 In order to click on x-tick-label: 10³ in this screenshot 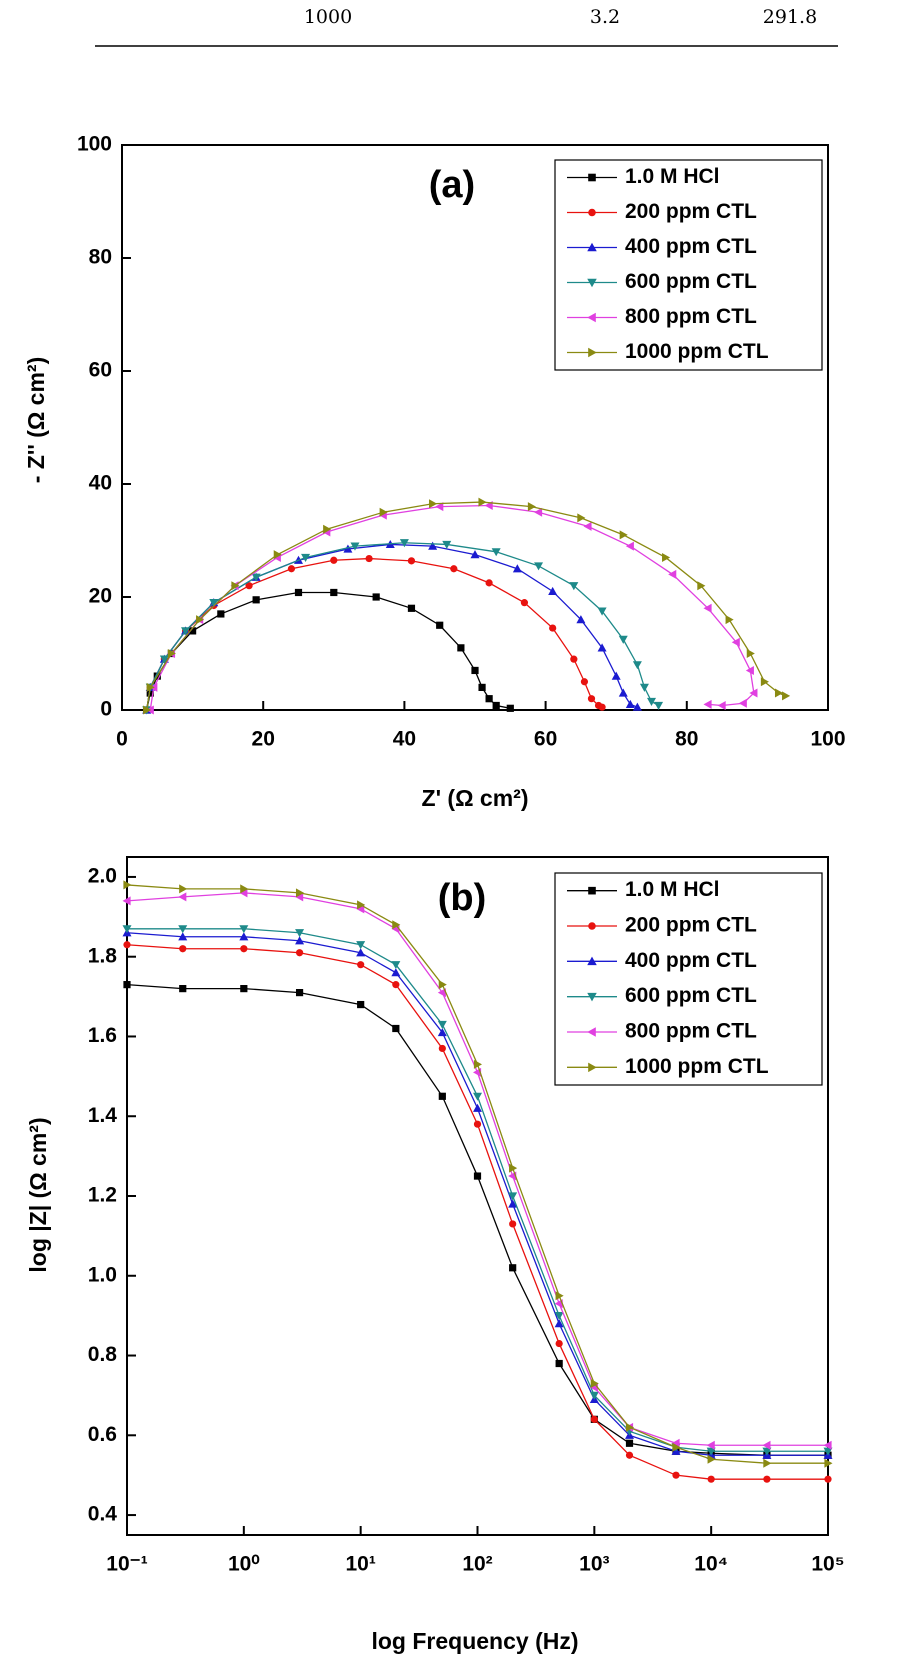, I will do `click(594, 1564)`.